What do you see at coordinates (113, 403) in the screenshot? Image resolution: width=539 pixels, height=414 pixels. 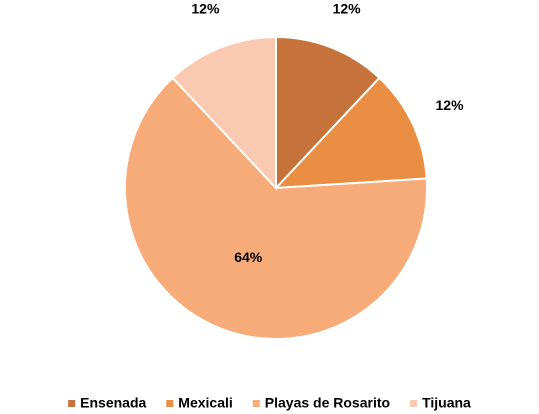 I see `legend-label: Ensenada` at bounding box center [113, 403].